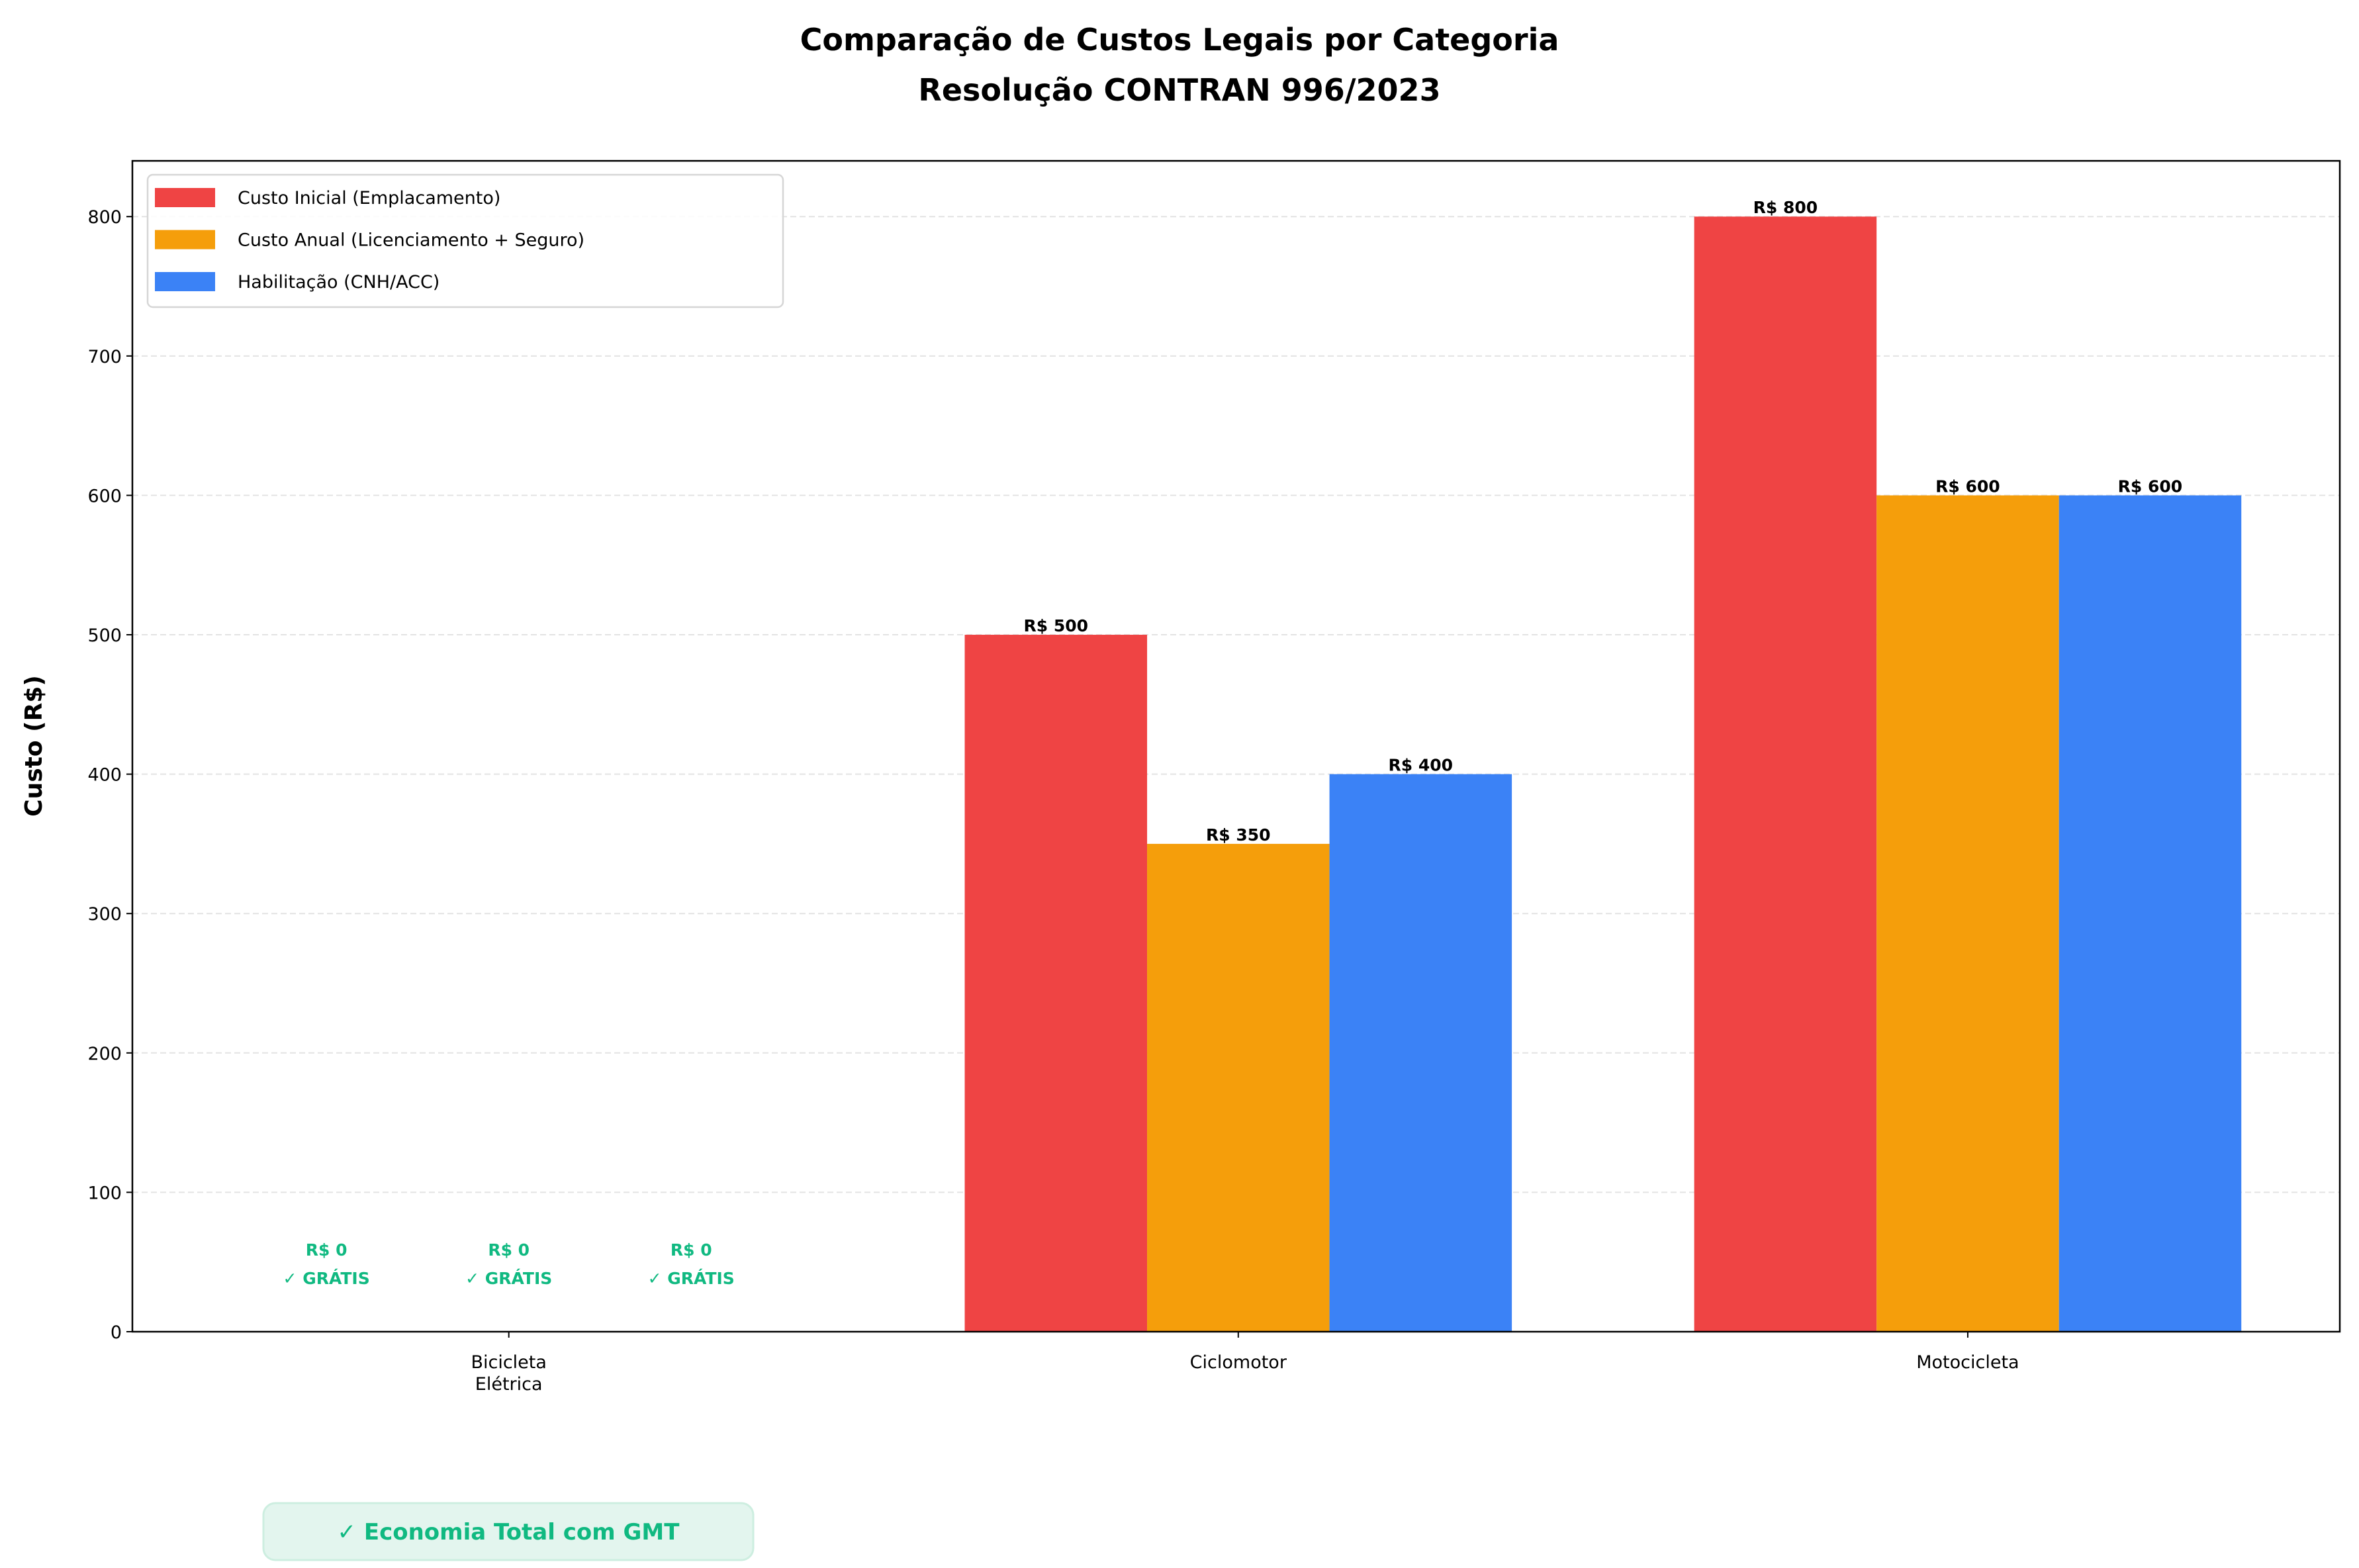  What do you see at coordinates (1238, 1362) in the screenshot?
I see `x-tick-label: Ciclomotor` at bounding box center [1238, 1362].